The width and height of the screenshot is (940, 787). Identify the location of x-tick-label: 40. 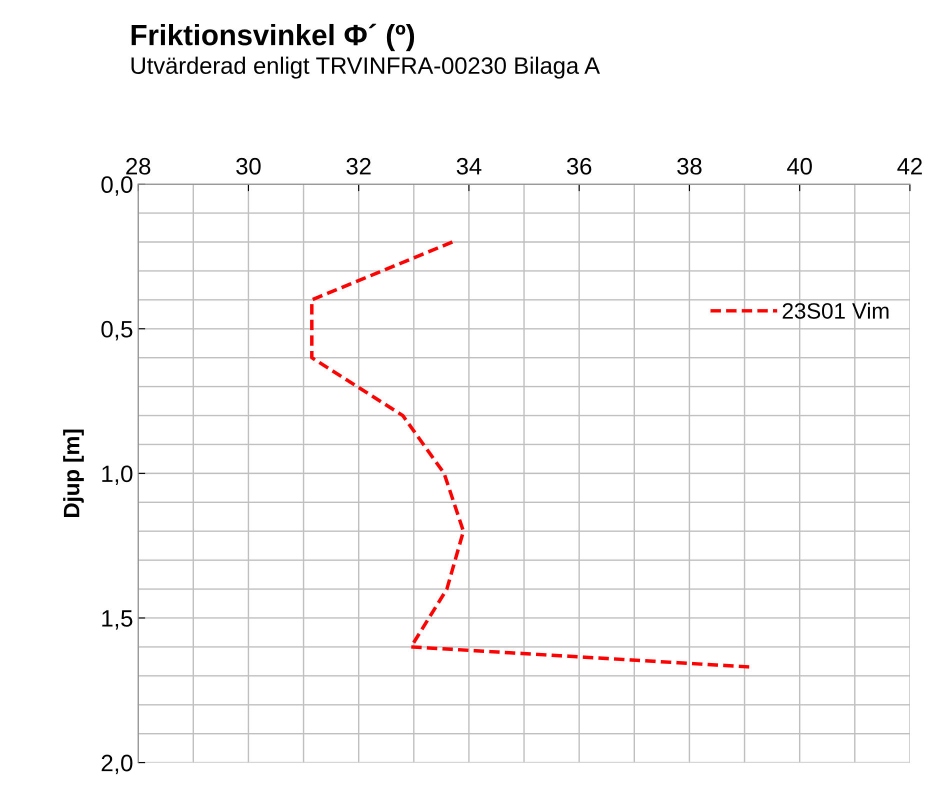
(799, 166).